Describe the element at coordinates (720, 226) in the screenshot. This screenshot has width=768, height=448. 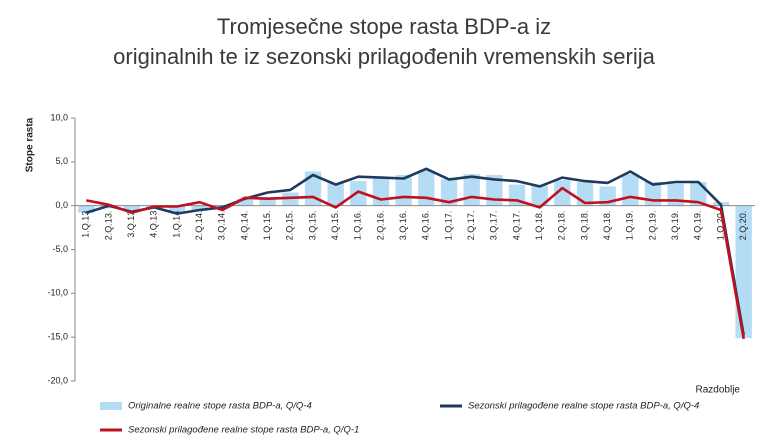
I see `x-tick-label: 1.Q.20.` at that location.